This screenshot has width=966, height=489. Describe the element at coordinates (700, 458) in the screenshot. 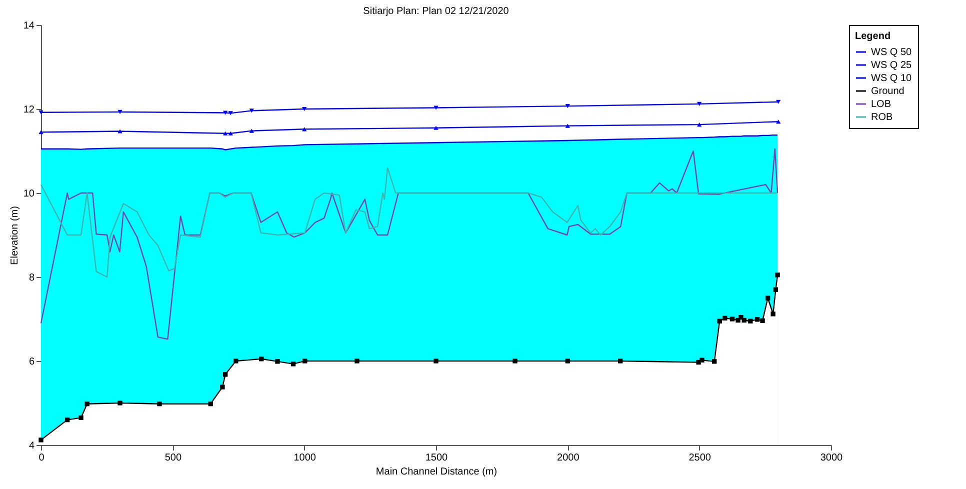

I see `x-tick-label: 2500` at that location.